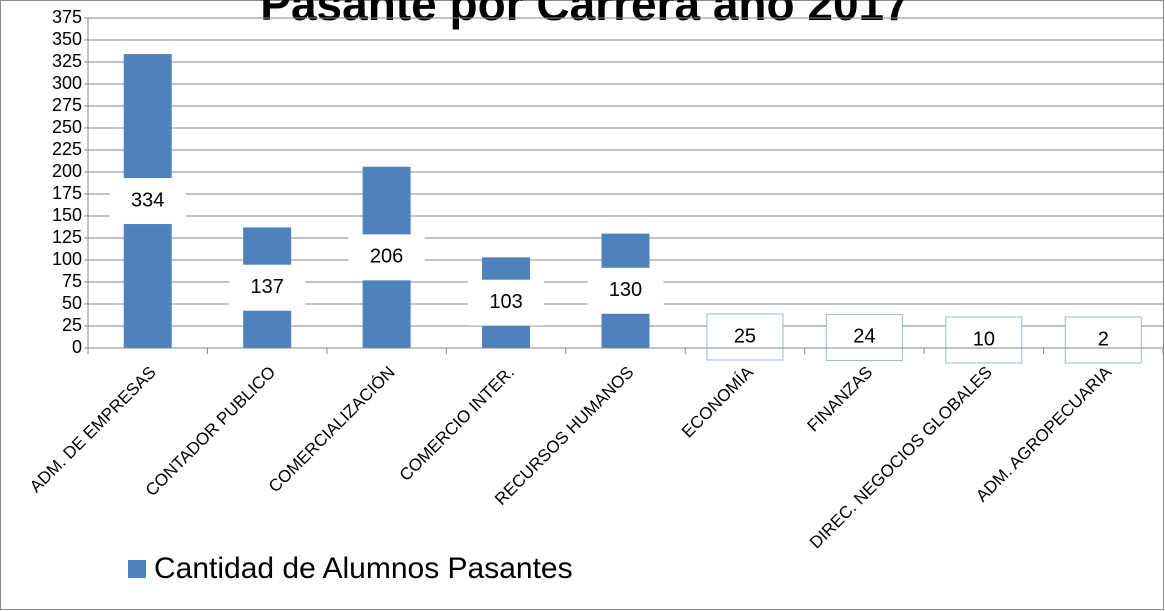 The width and height of the screenshot is (1165, 611). I want to click on legend-label: Cantidad de Alumnos Pasantes, so click(363, 568).